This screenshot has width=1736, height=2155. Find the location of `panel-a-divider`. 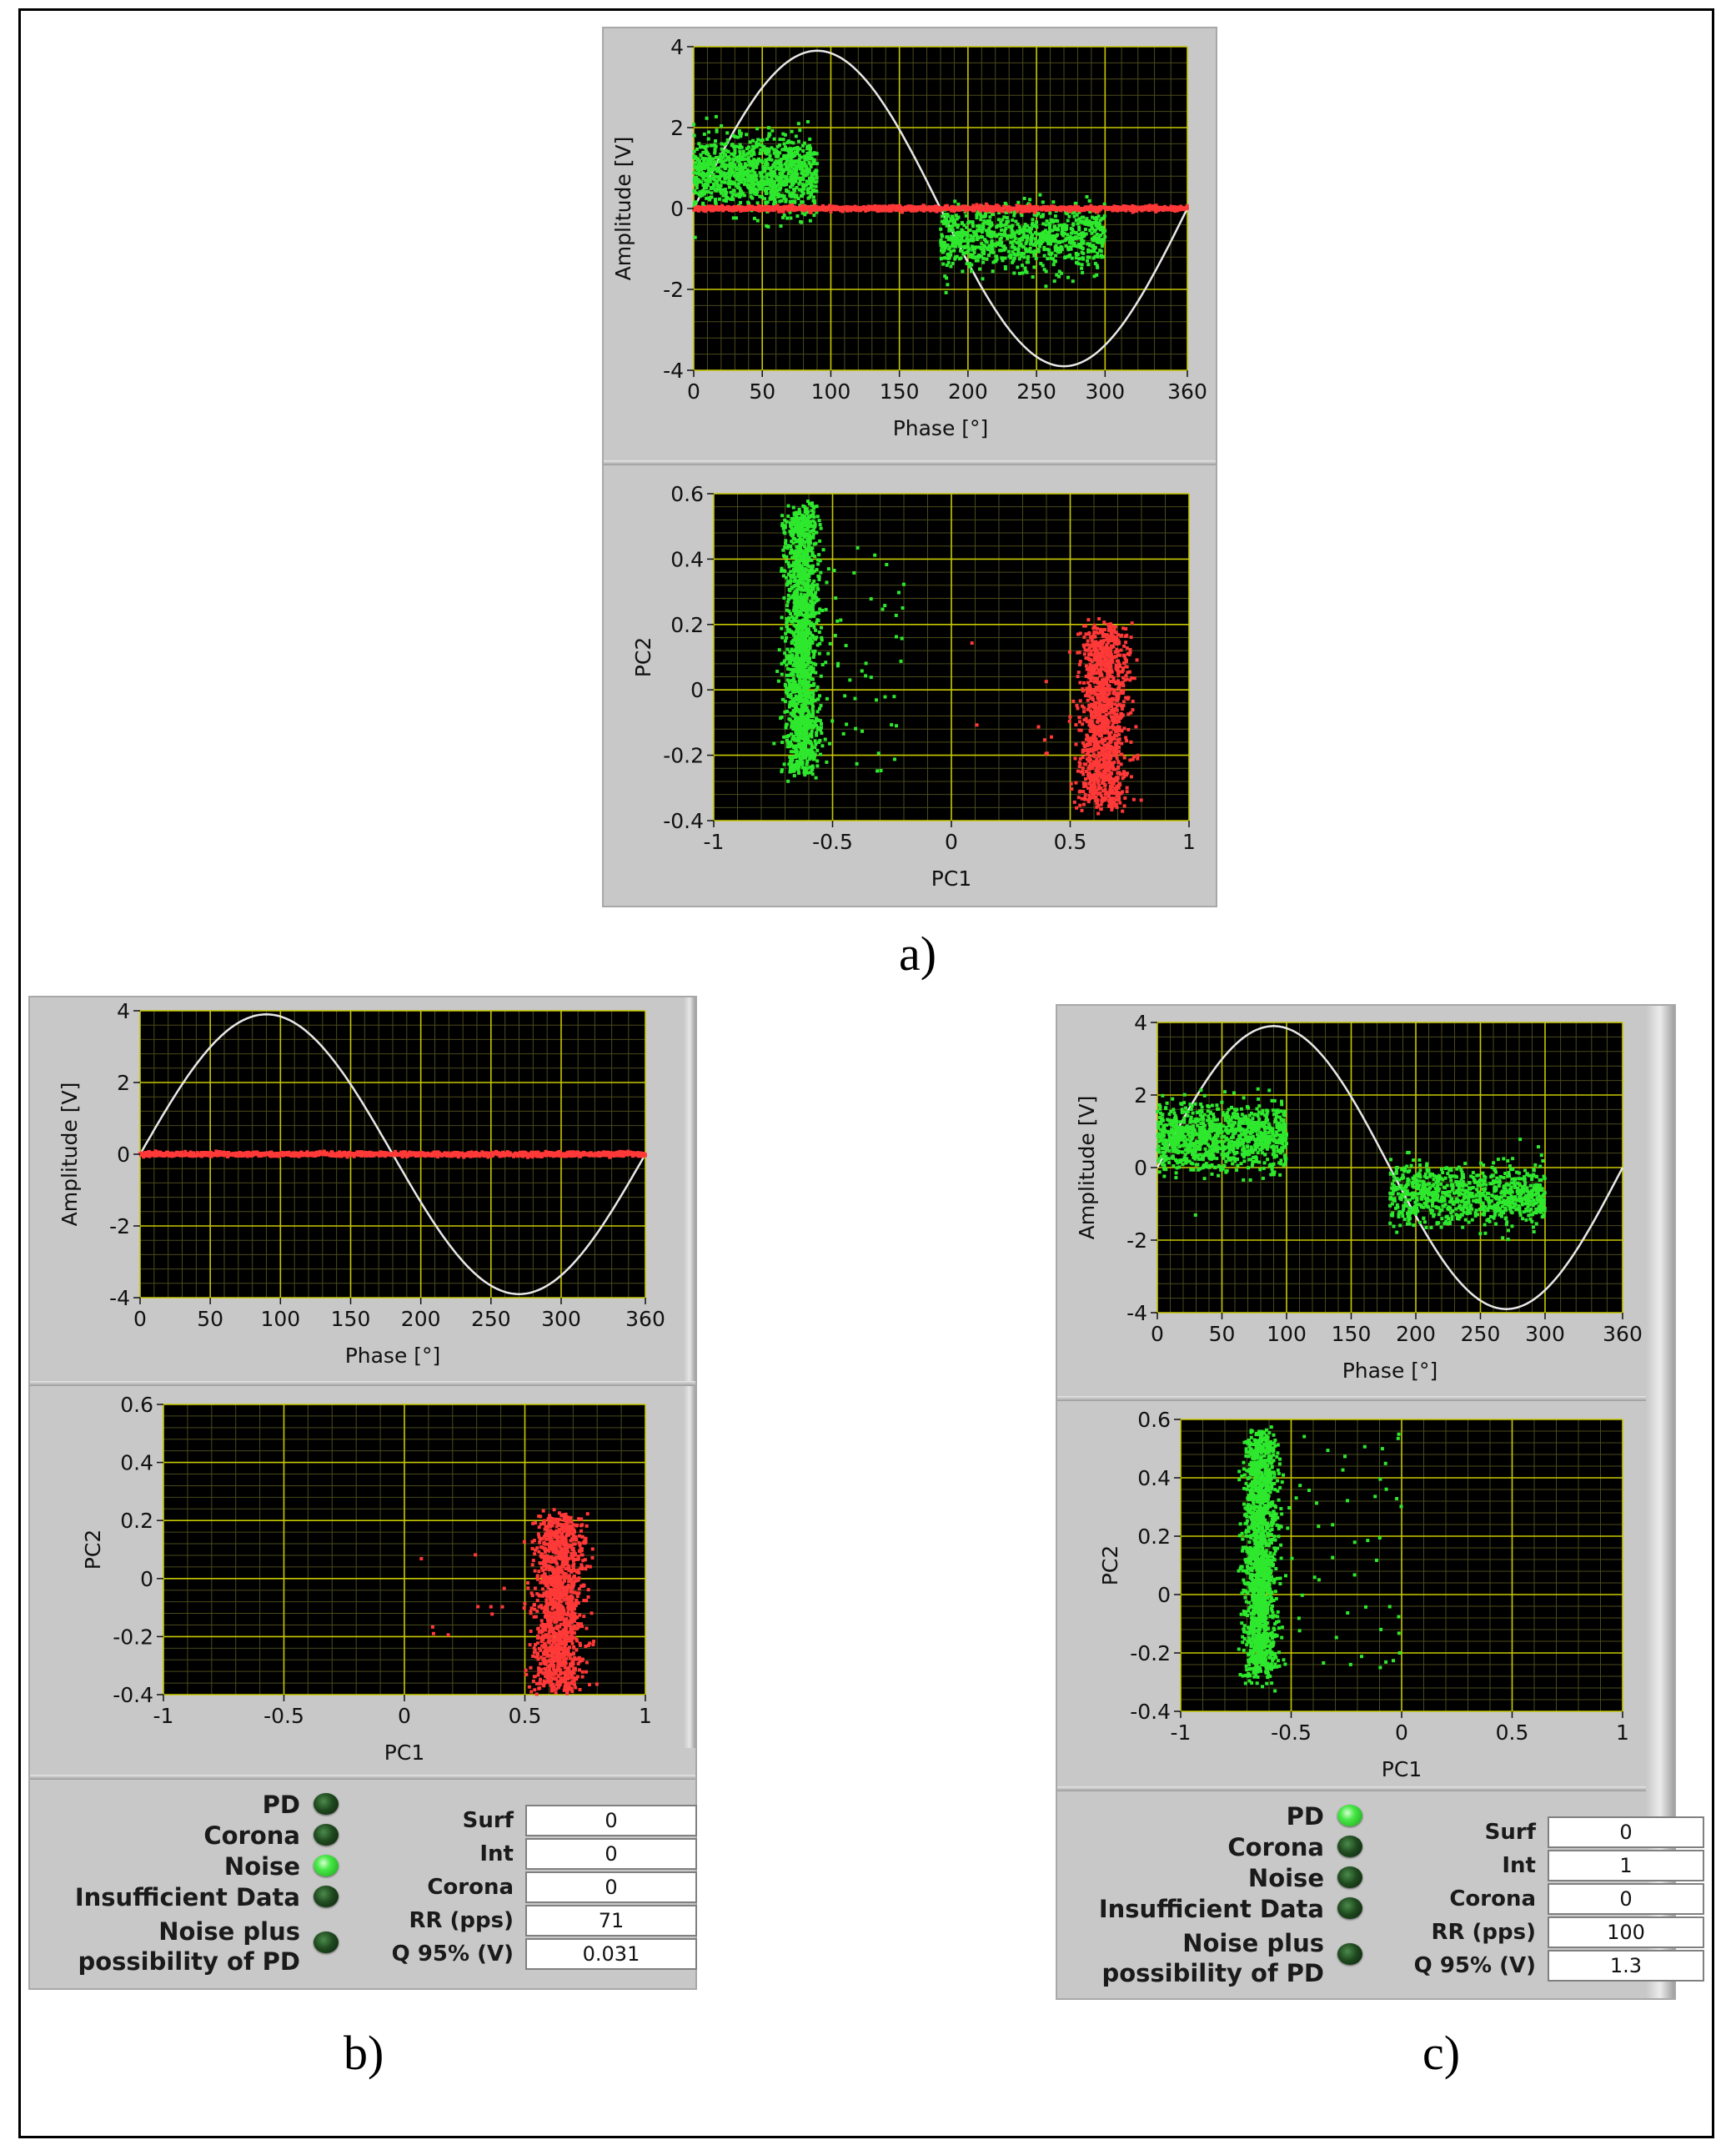

panel-a-divider is located at coordinates (910, 462).